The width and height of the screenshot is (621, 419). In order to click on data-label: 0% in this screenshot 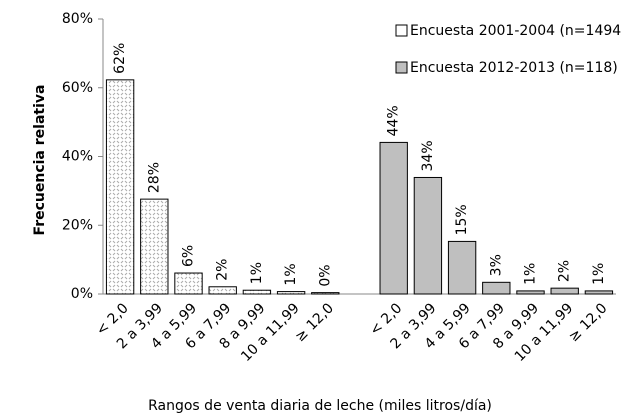, I will do `click(325, 275)`.